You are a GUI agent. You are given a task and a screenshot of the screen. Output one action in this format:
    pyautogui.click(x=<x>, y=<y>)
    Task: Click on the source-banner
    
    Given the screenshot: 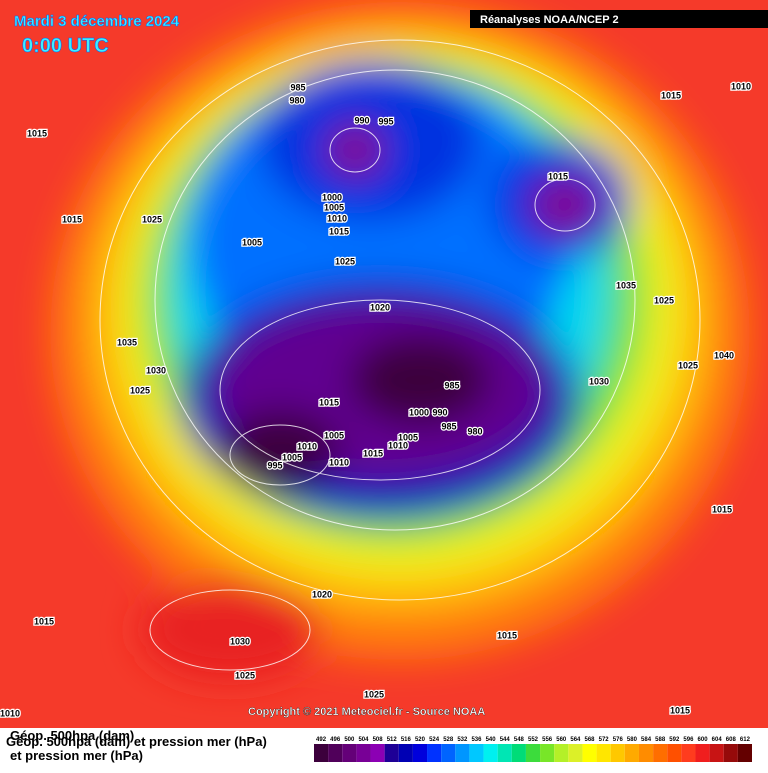 What is the action you would take?
    pyautogui.click(x=619, y=19)
    